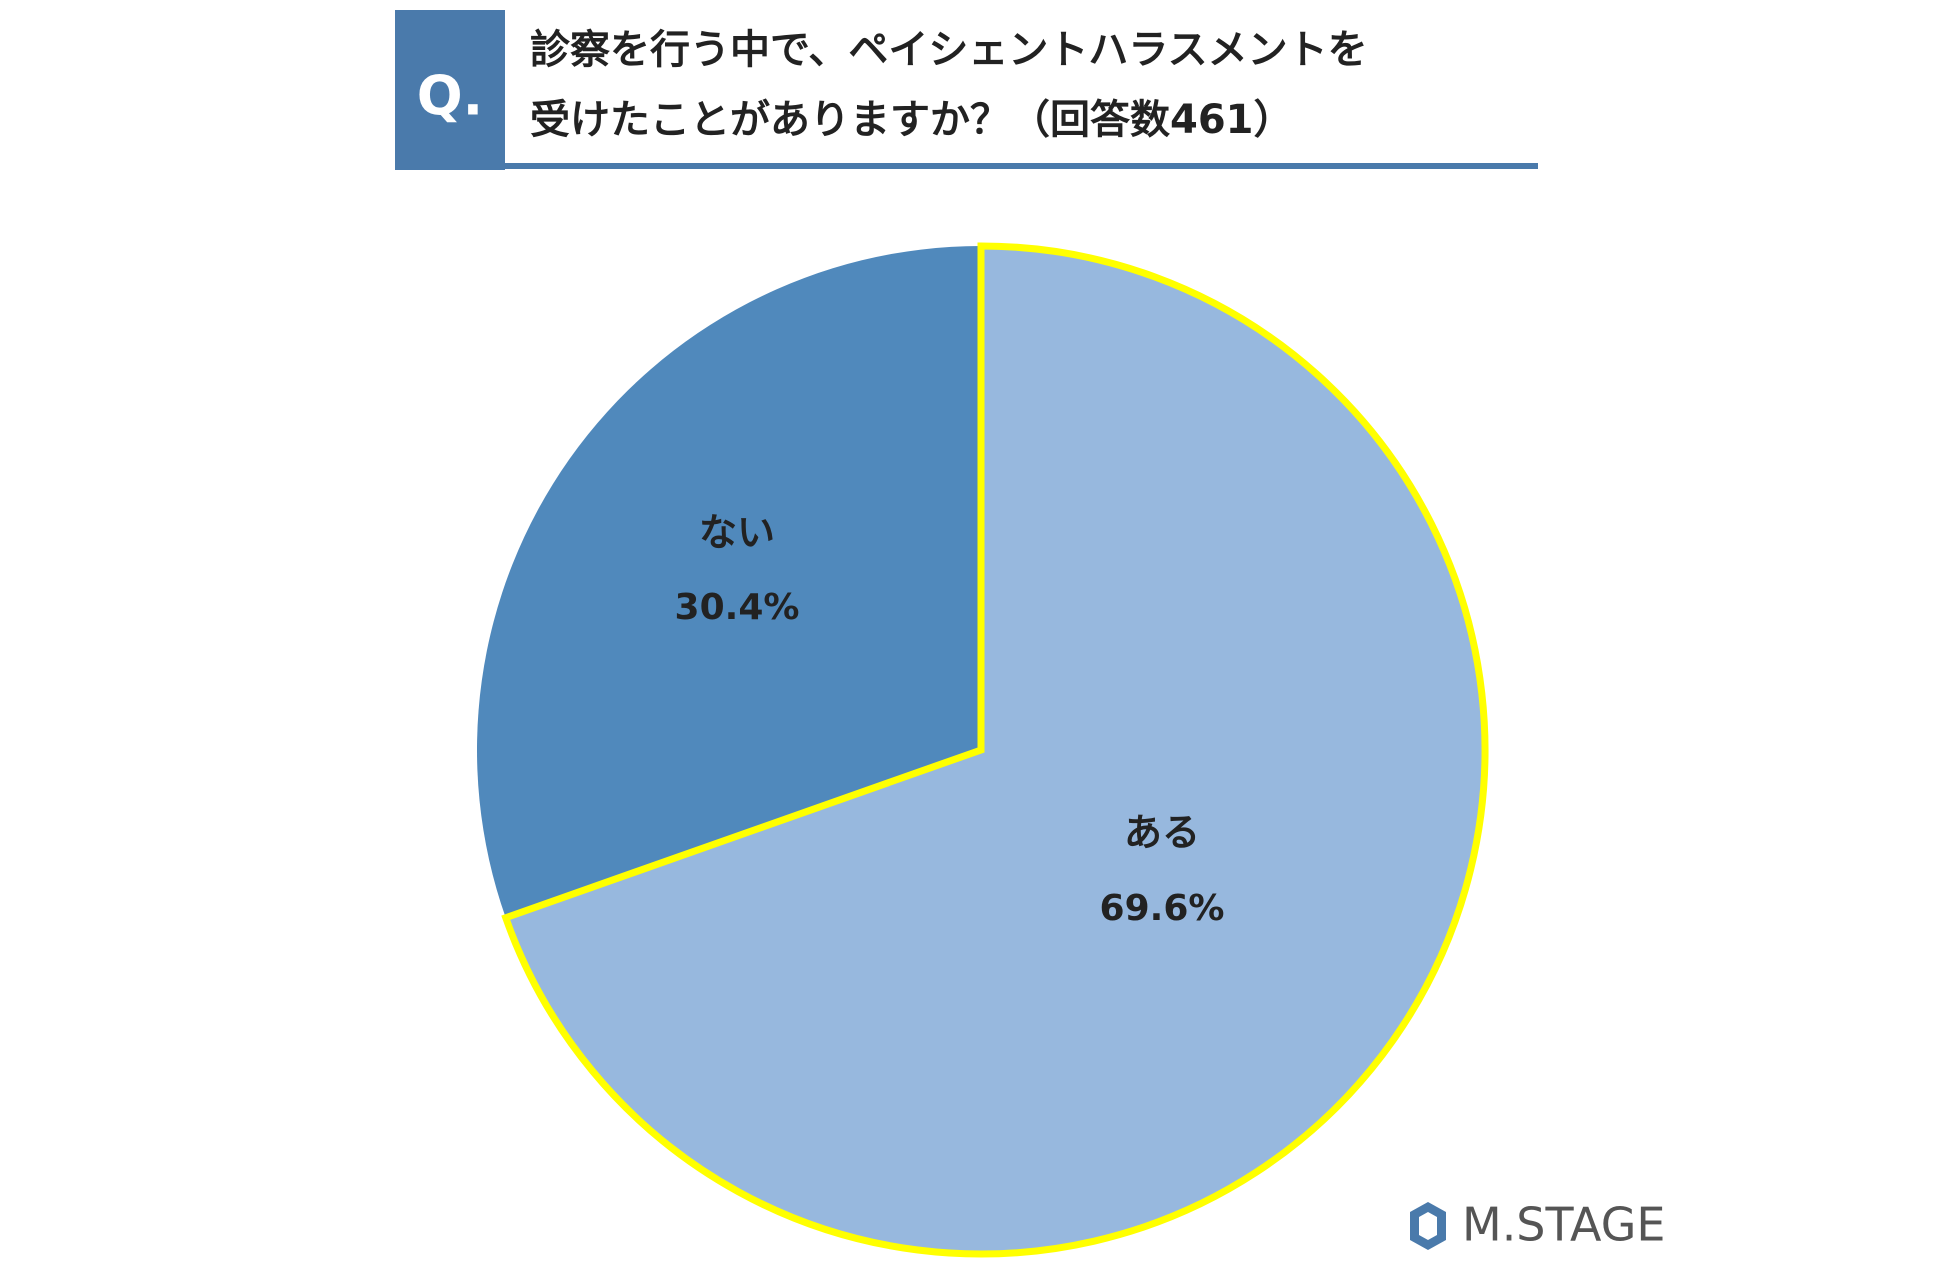 Image resolution: width=1950 pixels, height=1264 pixels. I want to click on badge-box, so click(450, 90).